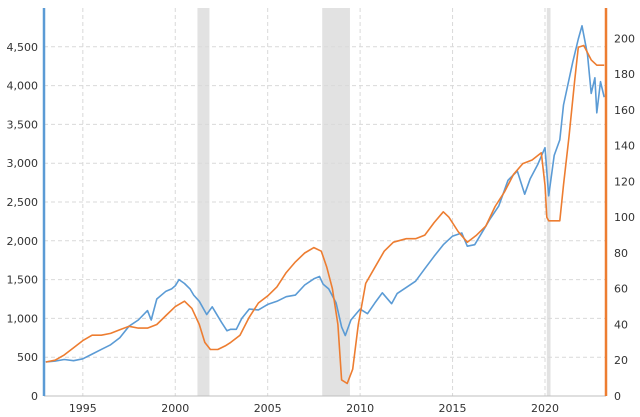 The width and height of the screenshot is (640, 417). What do you see at coordinates (624, 110) in the screenshot?
I see `right-tick-label: 160` at bounding box center [624, 110].